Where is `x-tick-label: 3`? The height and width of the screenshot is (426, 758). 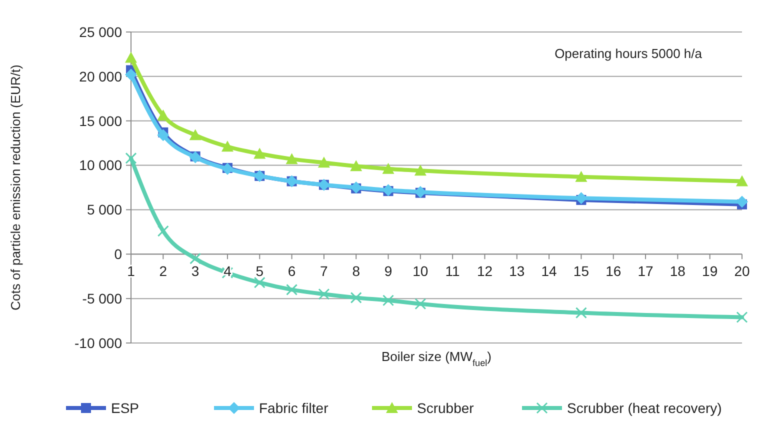 x-tick-label: 3 is located at coordinates (195, 271).